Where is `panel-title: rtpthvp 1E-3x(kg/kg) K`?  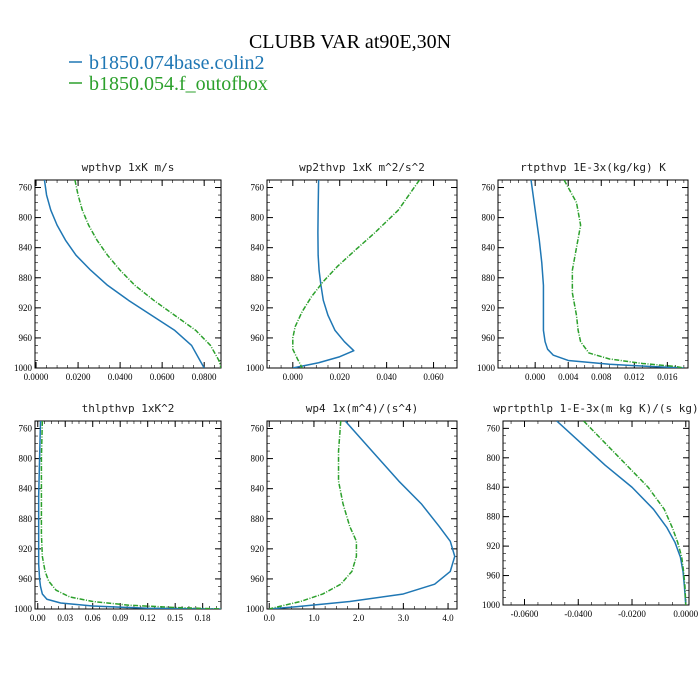 panel-title: rtpthvp 1E-3x(kg/kg) K is located at coordinates (593, 167).